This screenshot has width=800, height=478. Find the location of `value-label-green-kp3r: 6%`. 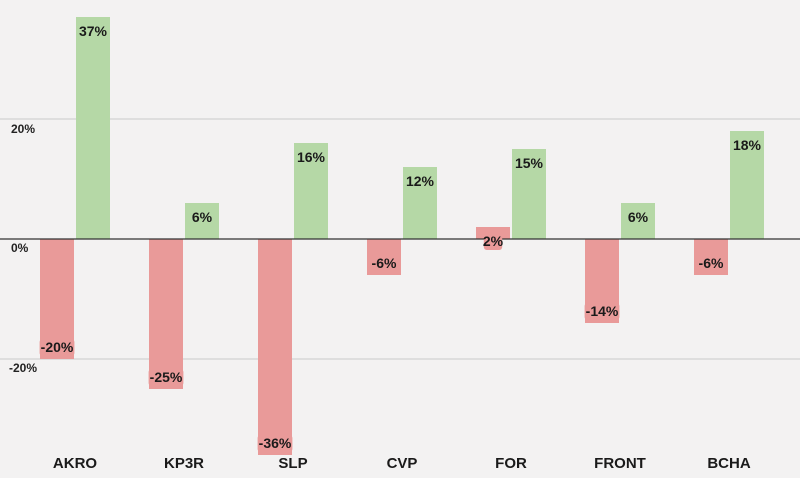

value-label-green-kp3r: 6% is located at coordinates (202, 217).